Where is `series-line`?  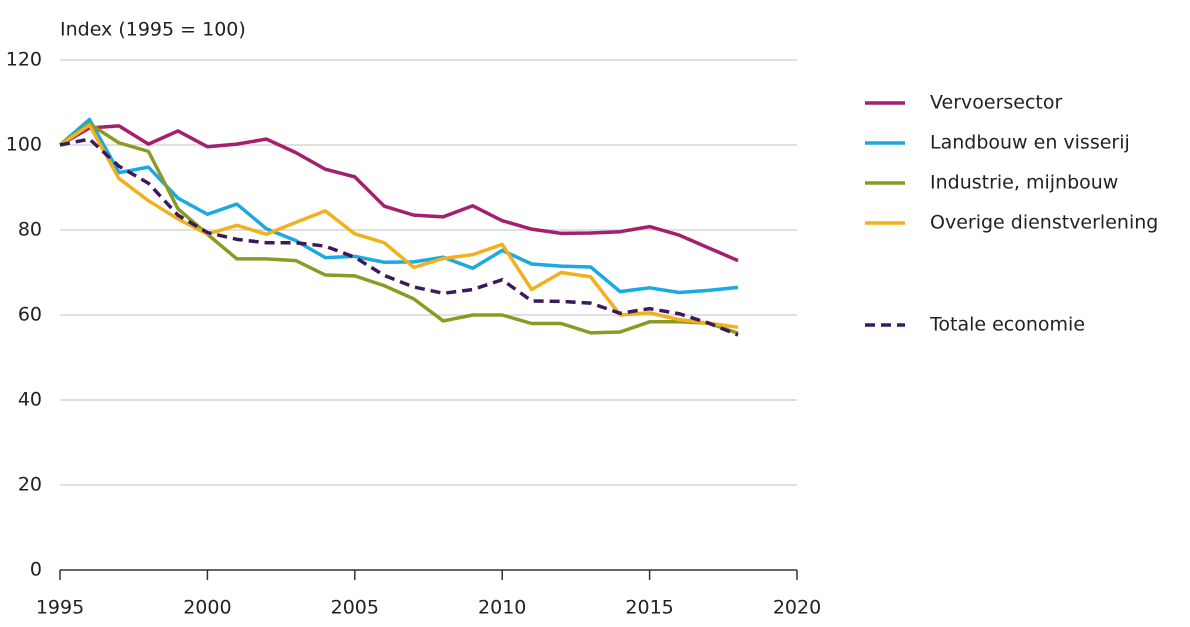
series-line is located at coordinates (399, 193).